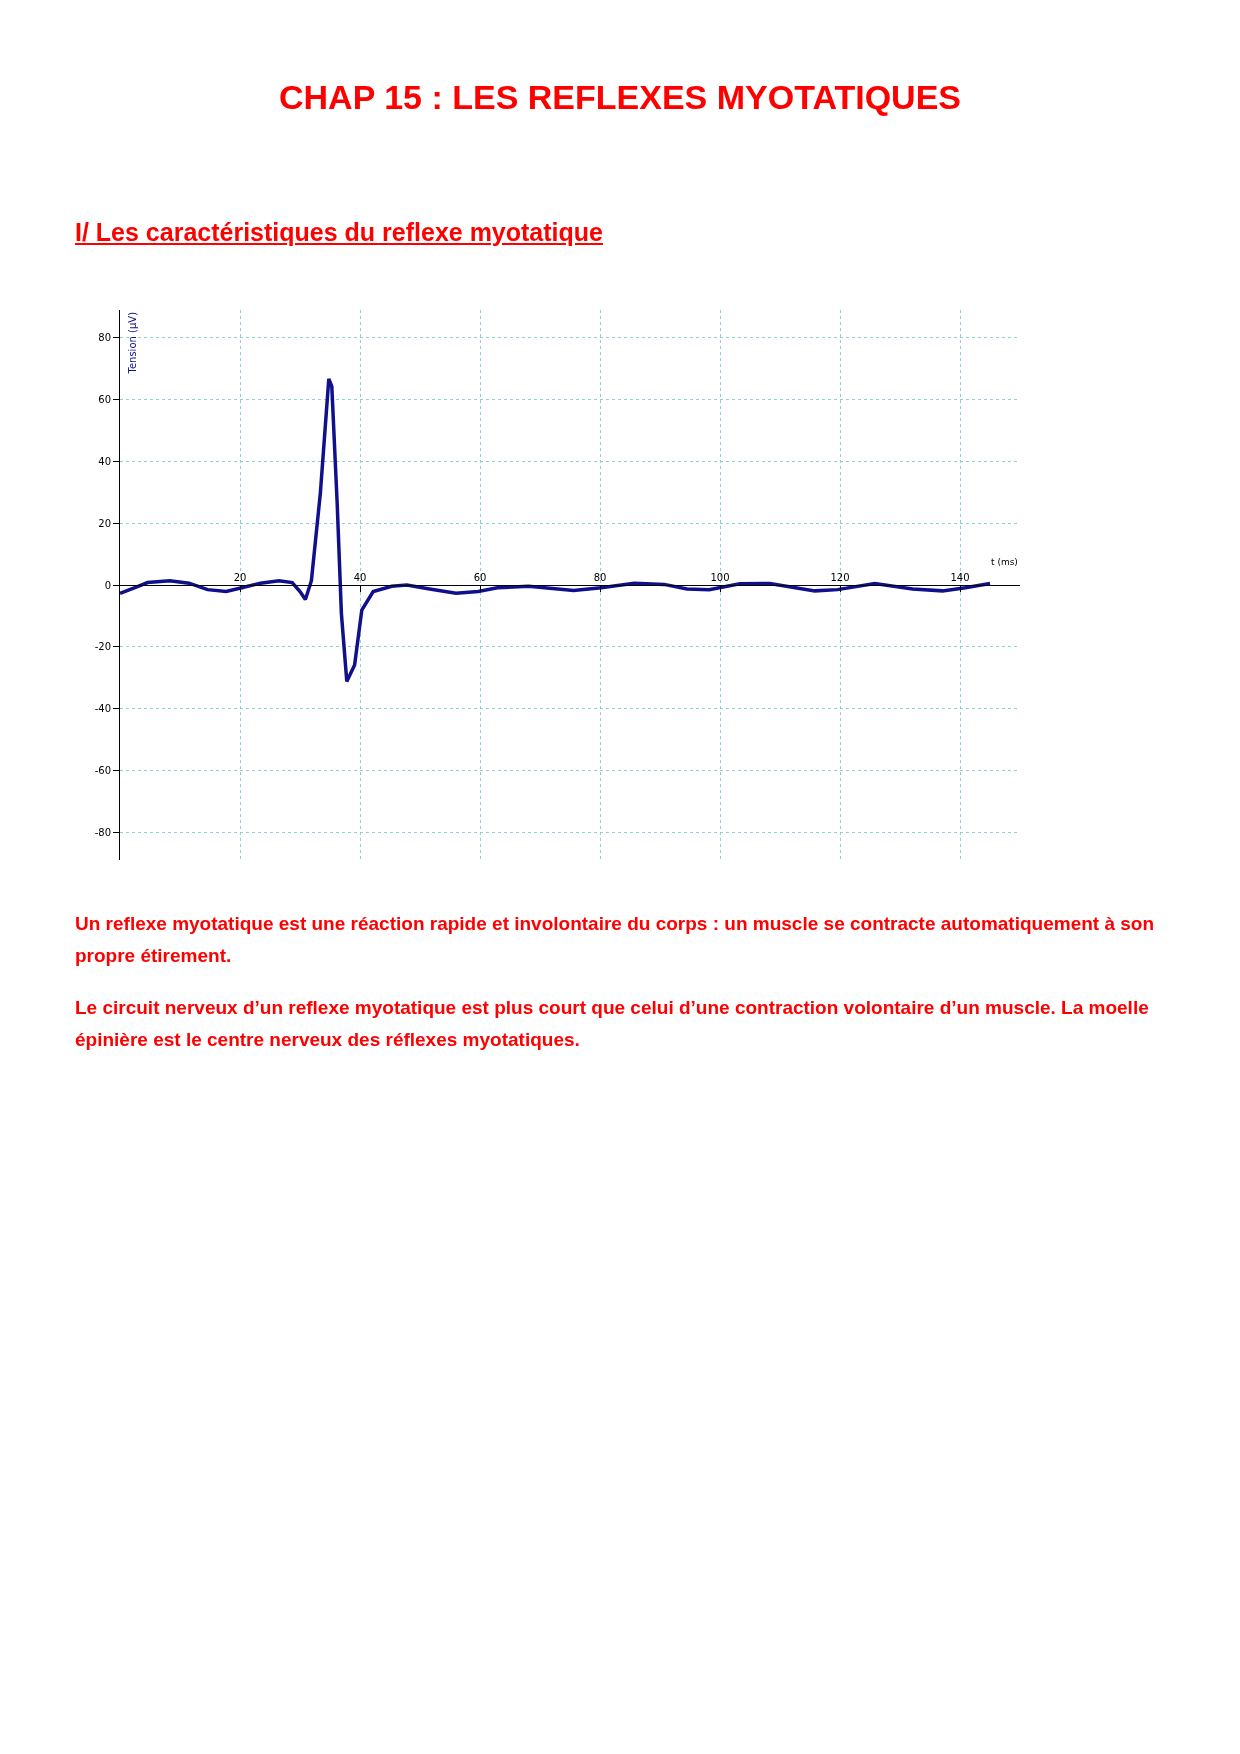  What do you see at coordinates (104, 523) in the screenshot?
I see `y-tick-label: 20` at bounding box center [104, 523].